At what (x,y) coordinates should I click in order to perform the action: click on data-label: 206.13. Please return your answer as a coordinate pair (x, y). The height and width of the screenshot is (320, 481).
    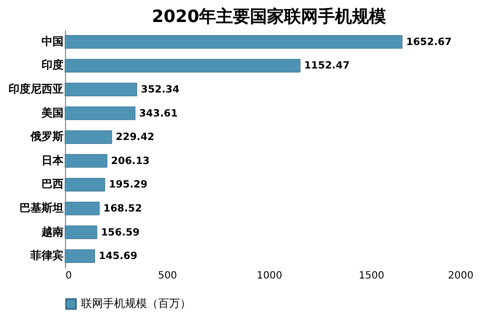
    Looking at the image, I should click on (130, 161).